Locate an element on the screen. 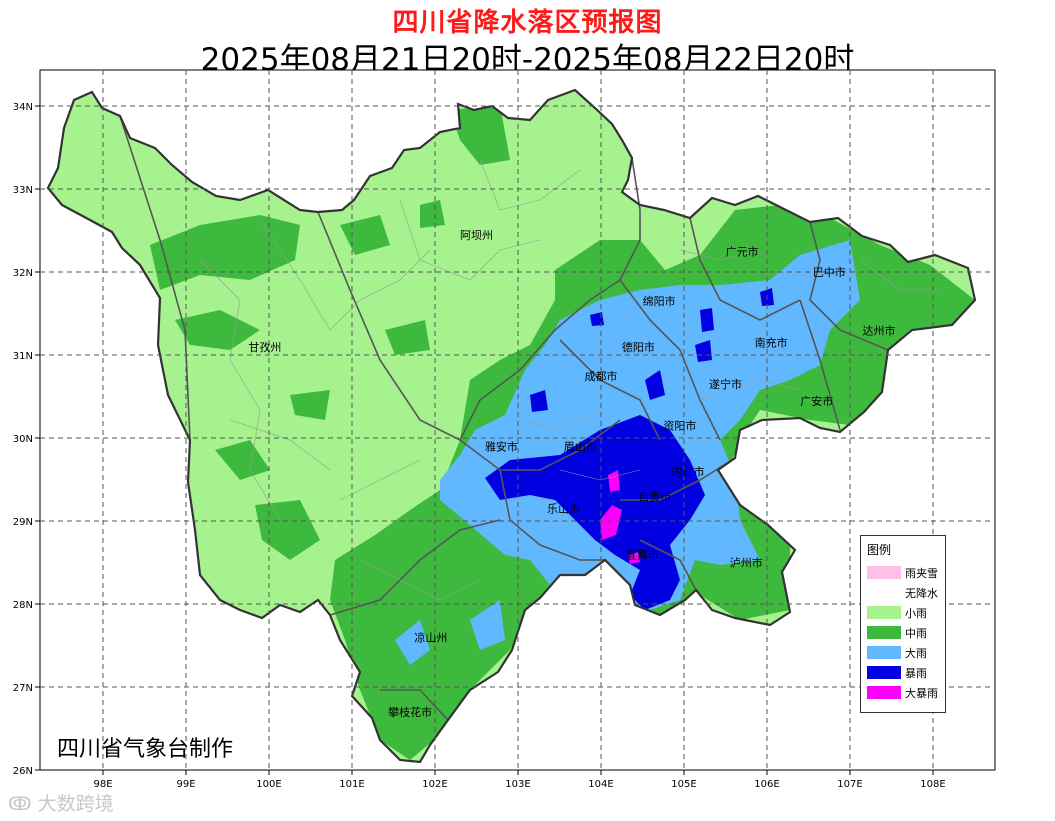 The image size is (1055, 821). city-label: 广元市 is located at coordinates (742, 251).